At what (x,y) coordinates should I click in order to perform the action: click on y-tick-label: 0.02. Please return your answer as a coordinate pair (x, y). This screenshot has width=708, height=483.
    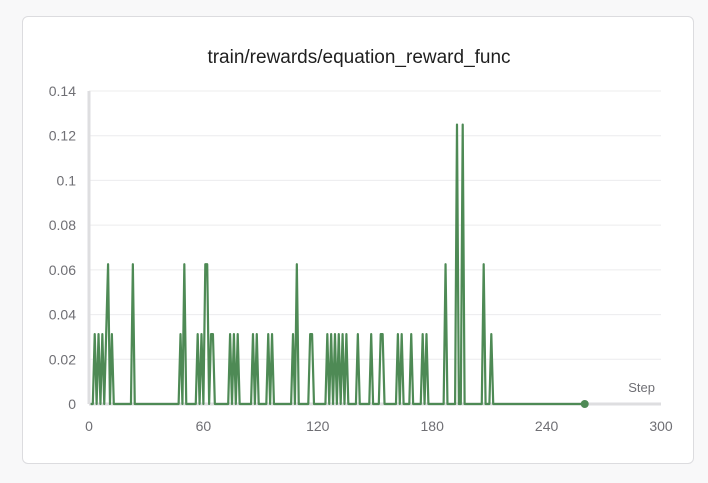
    Looking at the image, I should click on (62, 359).